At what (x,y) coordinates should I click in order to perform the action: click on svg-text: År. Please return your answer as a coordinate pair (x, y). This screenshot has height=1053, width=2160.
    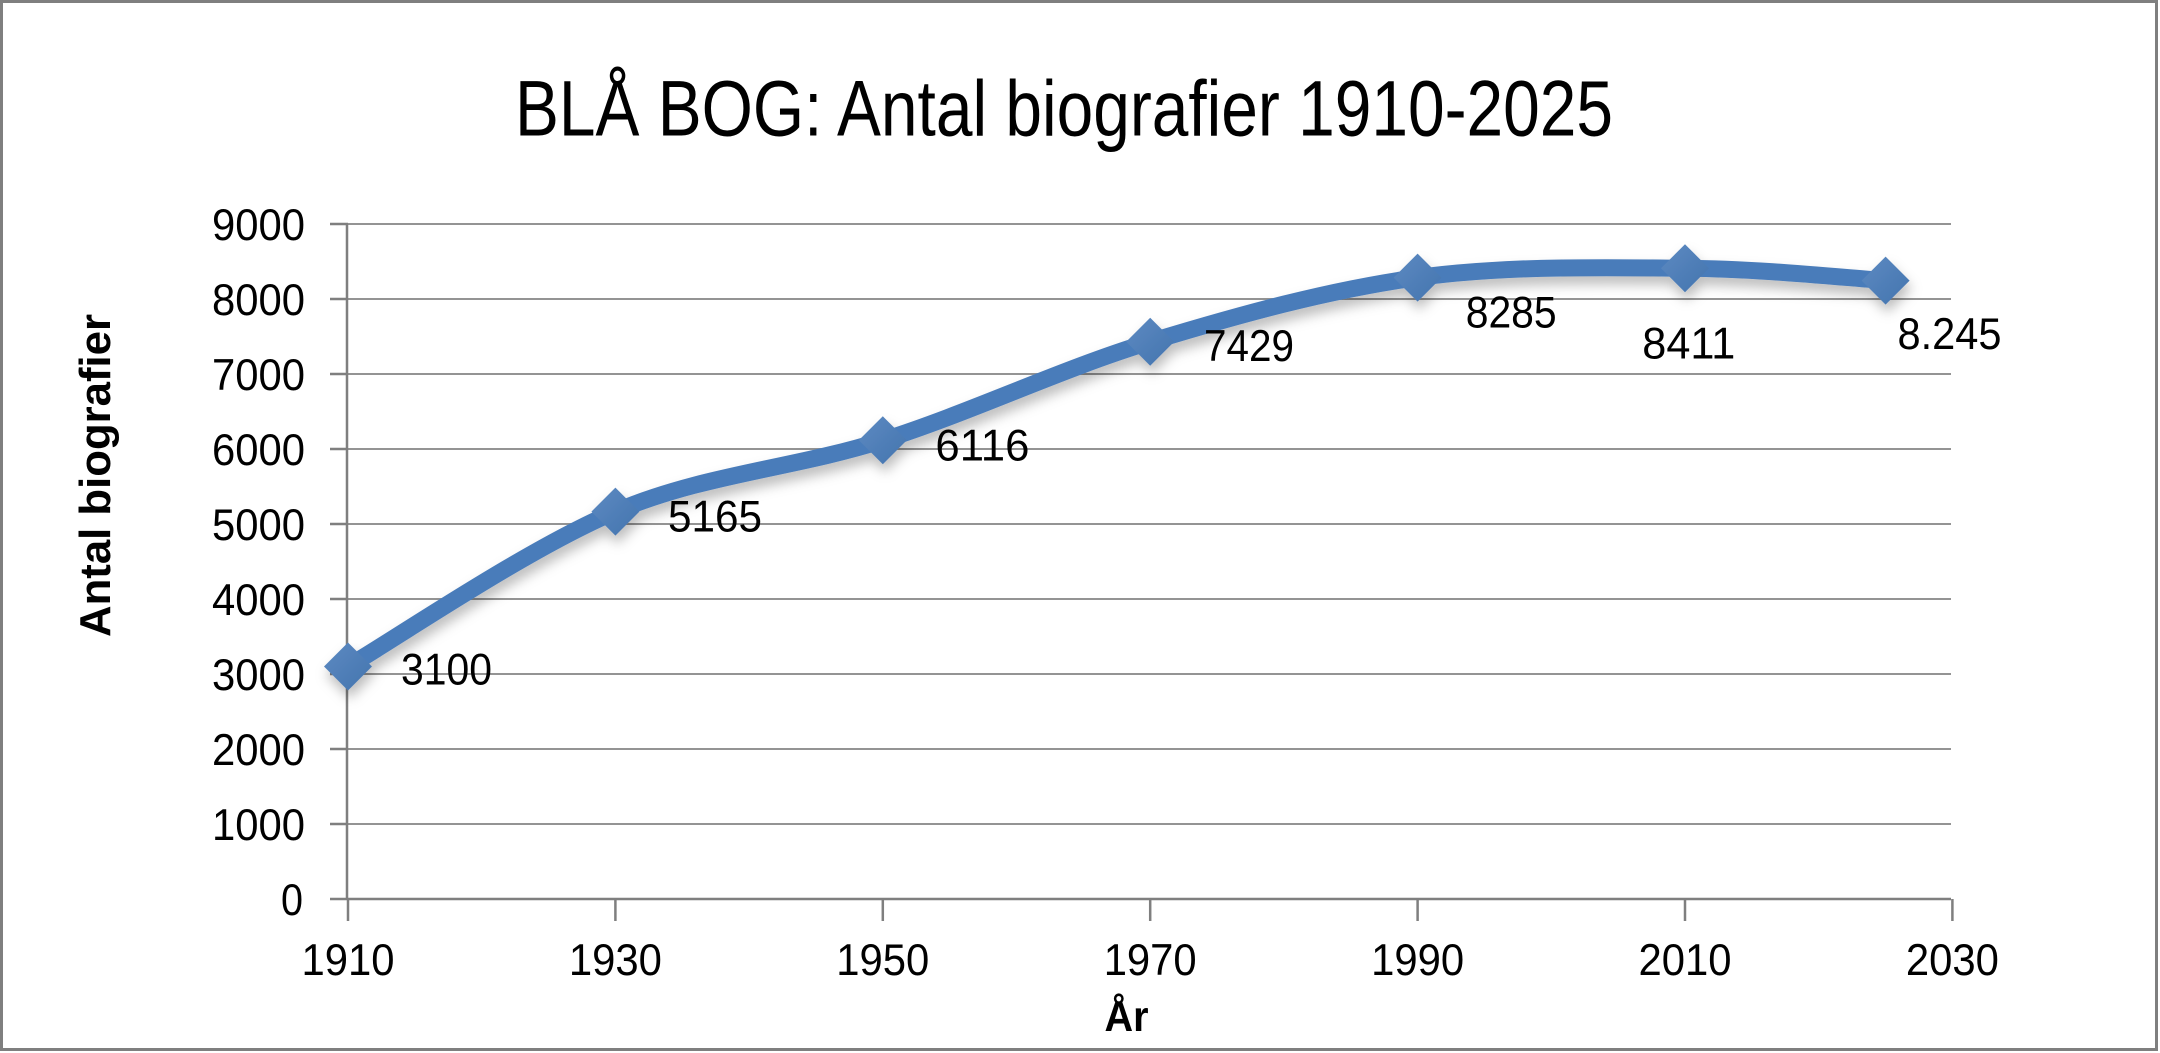
    Looking at the image, I should click on (1127, 1017).